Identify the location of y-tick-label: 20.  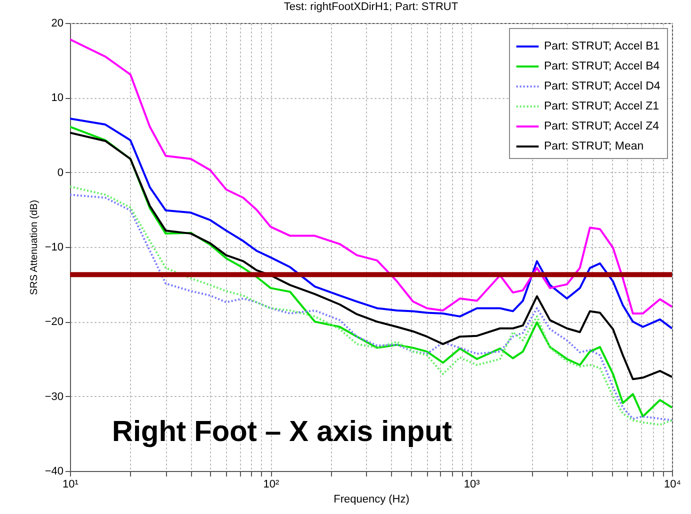
(57, 24).